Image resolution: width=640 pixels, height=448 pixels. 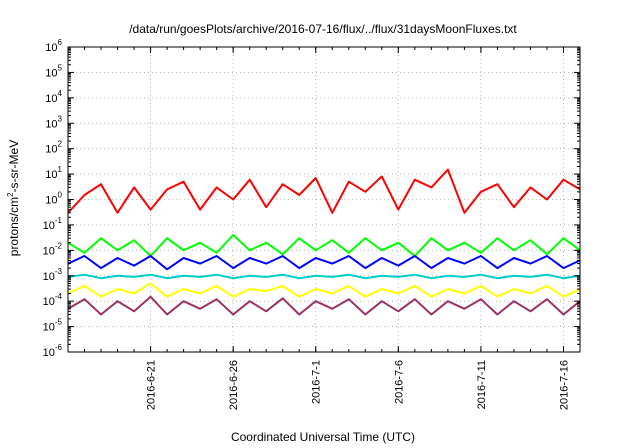 I want to click on y-tick-label: 10⁻¹, so click(x=53, y=224).